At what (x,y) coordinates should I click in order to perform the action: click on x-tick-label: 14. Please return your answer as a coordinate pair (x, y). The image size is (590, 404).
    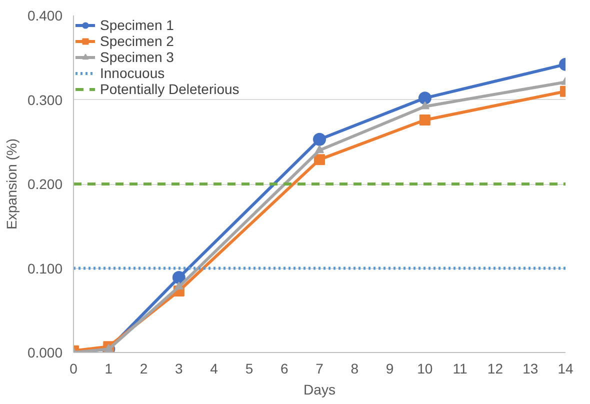
    Looking at the image, I should click on (566, 368).